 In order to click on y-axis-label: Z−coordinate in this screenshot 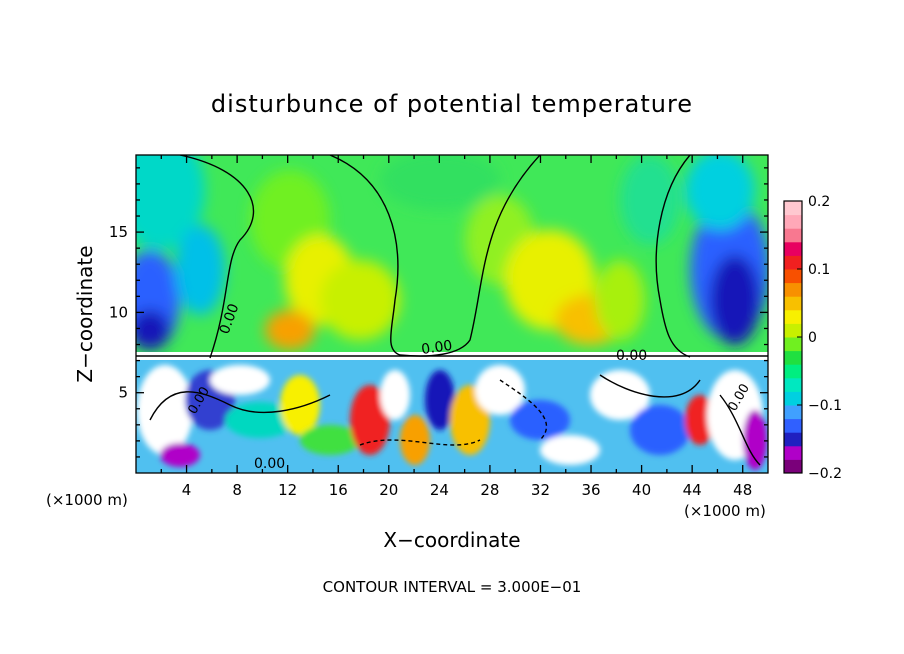, I will do `click(85, 313)`.